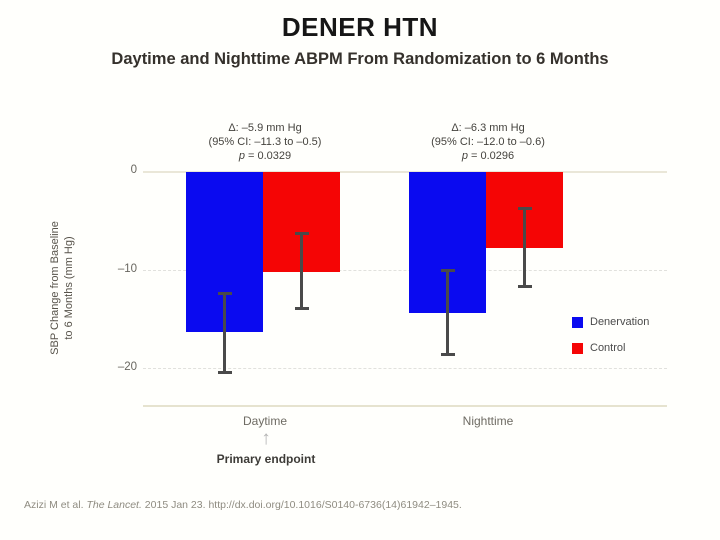 This screenshot has width=720, height=540. What do you see at coordinates (524, 209) in the screenshot?
I see `error-bar-cap-top-control-nighttime` at bounding box center [524, 209].